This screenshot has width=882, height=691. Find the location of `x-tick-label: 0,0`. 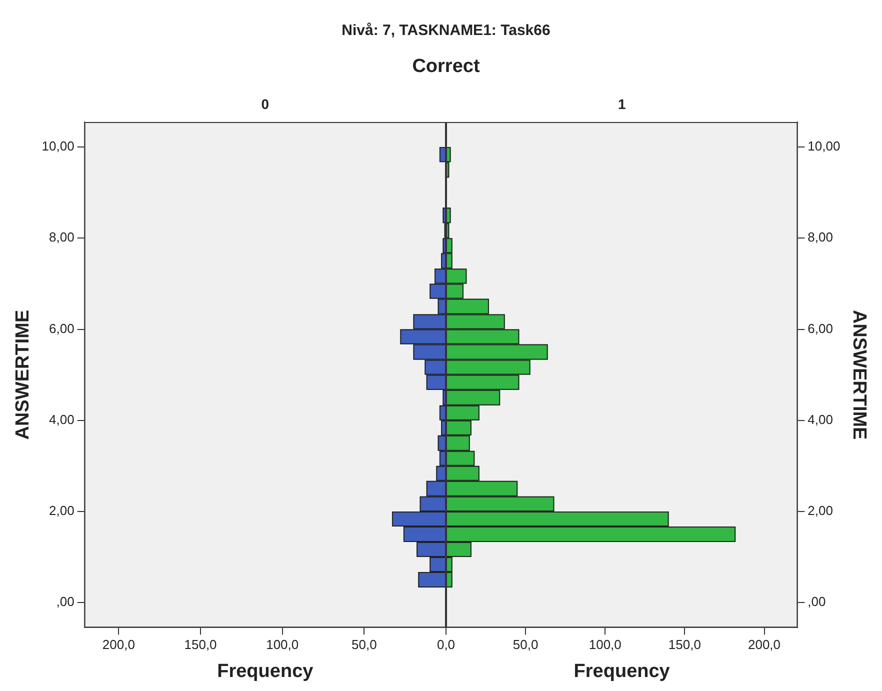

x-tick-label: 0,0 is located at coordinates (446, 644).